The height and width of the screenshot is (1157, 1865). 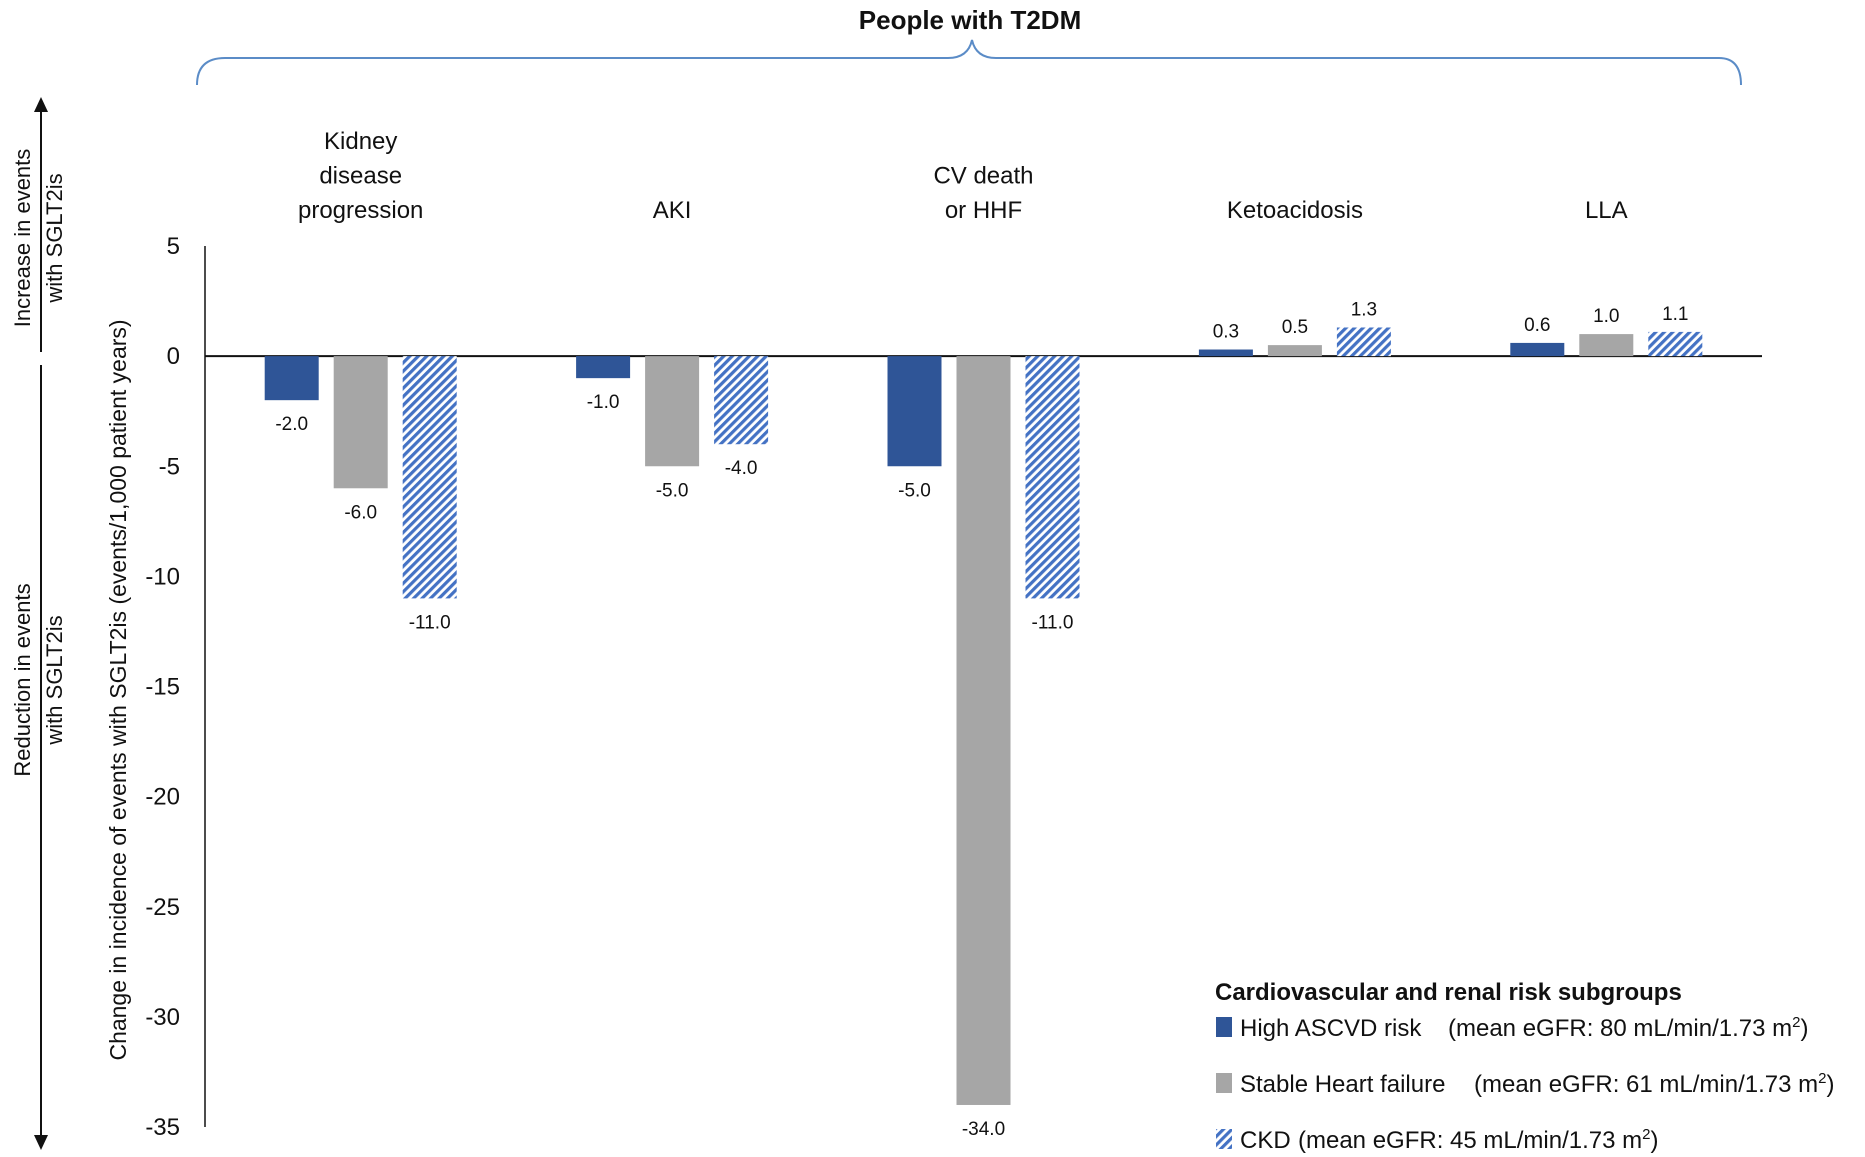 What do you see at coordinates (1822, 1078) in the screenshot?
I see `legend-sup-stable-hf: 2` at bounding box center [1822, 1078].